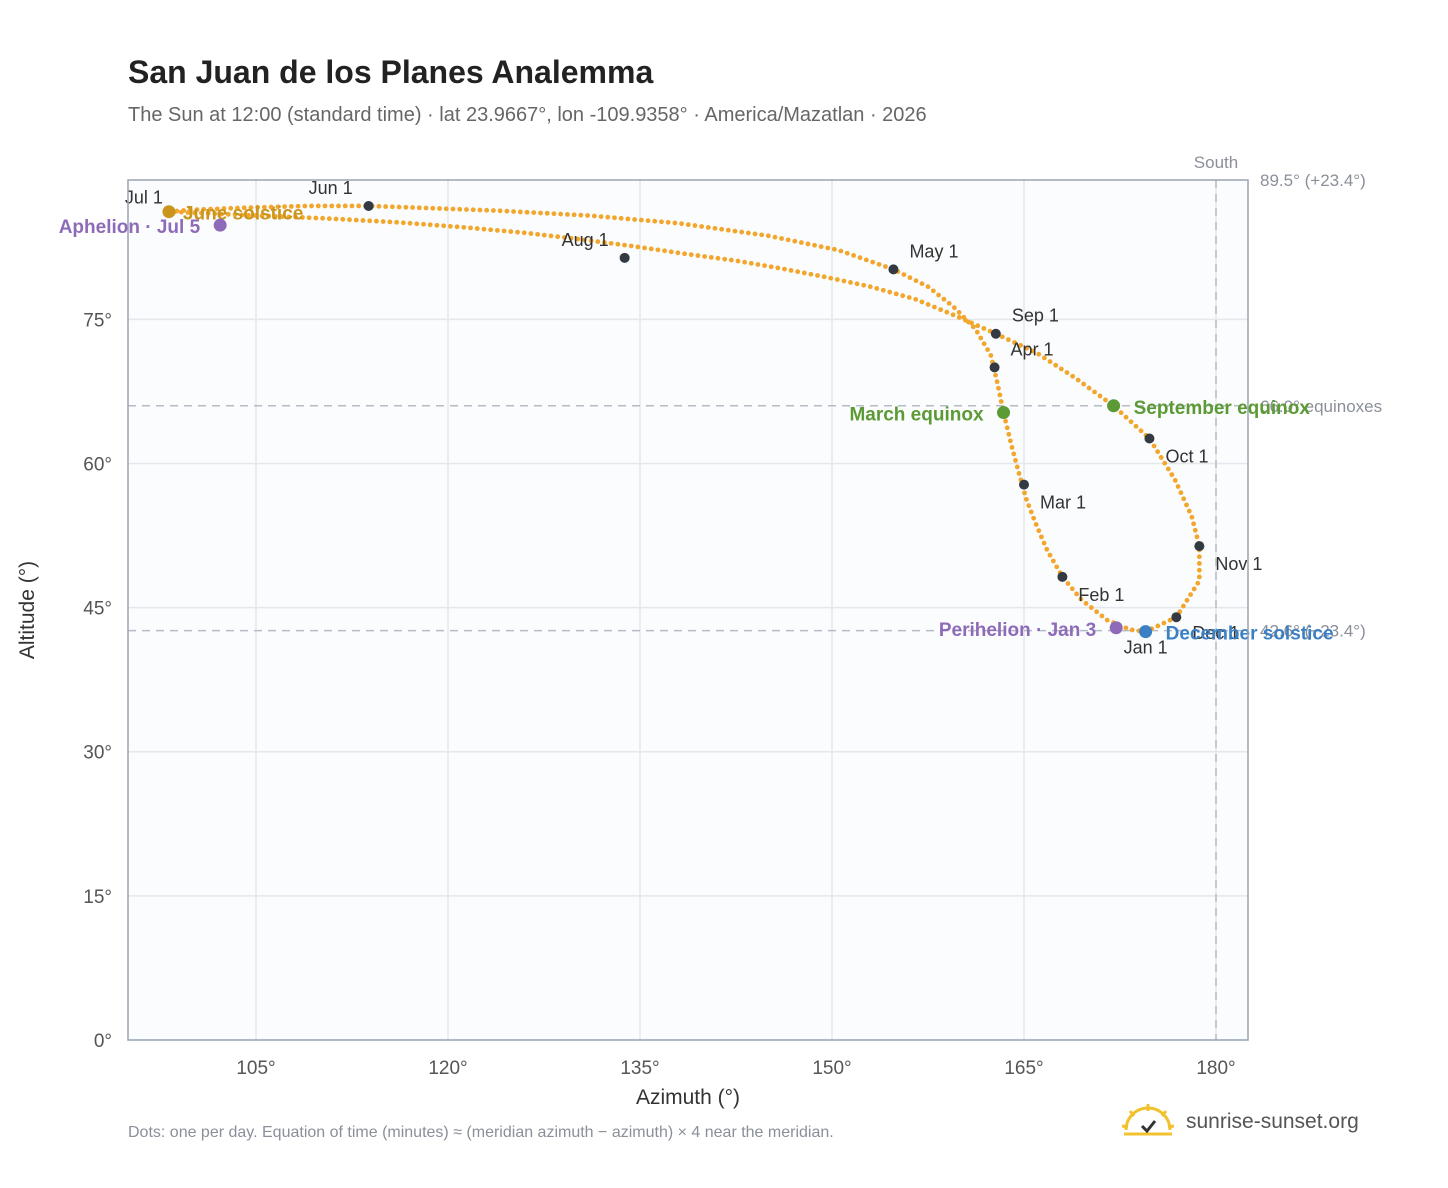  What do you see at coordinates (391, 72) in the screenshot?
I see `chart-title: San Juan de los Planes Analemma` at bounding box center [391, 72].